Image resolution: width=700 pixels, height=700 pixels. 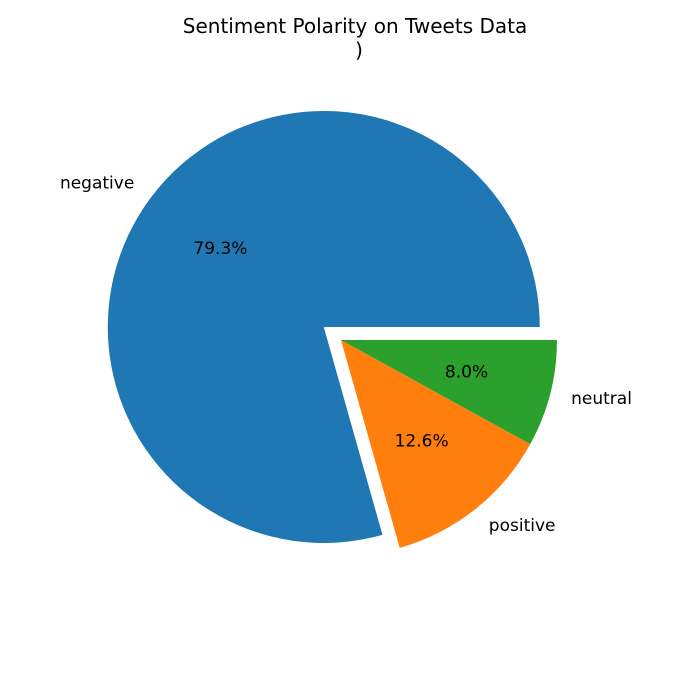 What do you see at coordinates (355, 26) in the screenshot?
I see `chart-title: Sentiment Polarity on Tweets Data` at bounding box center [355, 26].